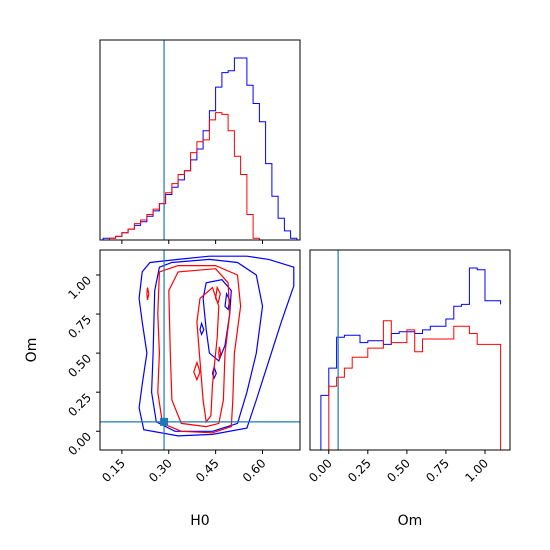 The image size is (550, 550). I want to click on joint-panel-frame, so click(200, 350).